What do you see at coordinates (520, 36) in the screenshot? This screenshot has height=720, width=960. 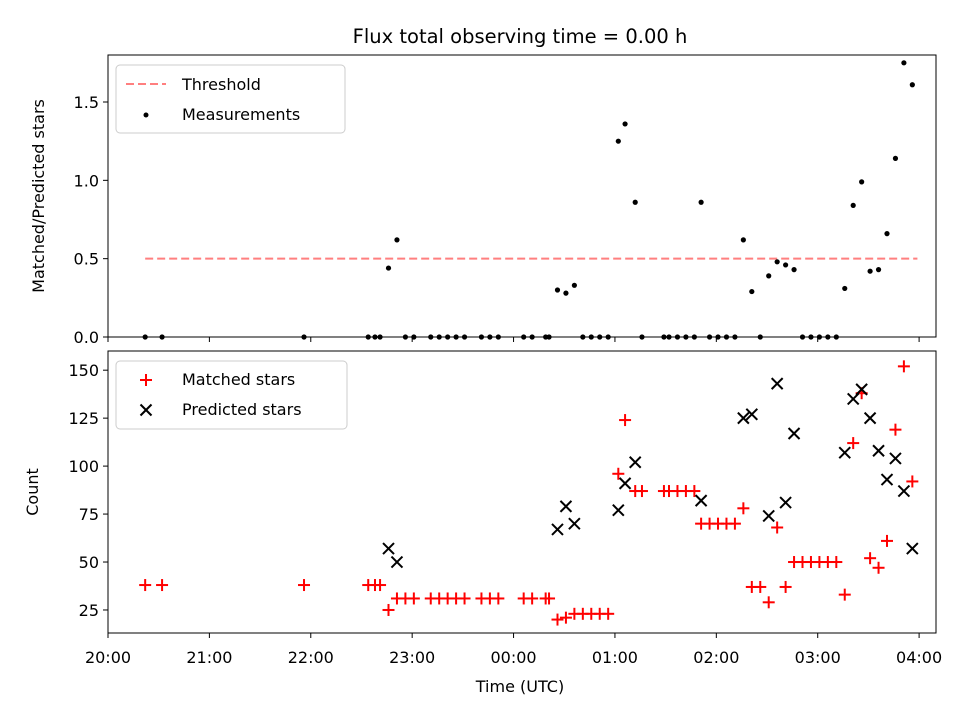 I see `top-chart-title: Flux total observing time = 0.00 h` at bounding box center [520, 36].